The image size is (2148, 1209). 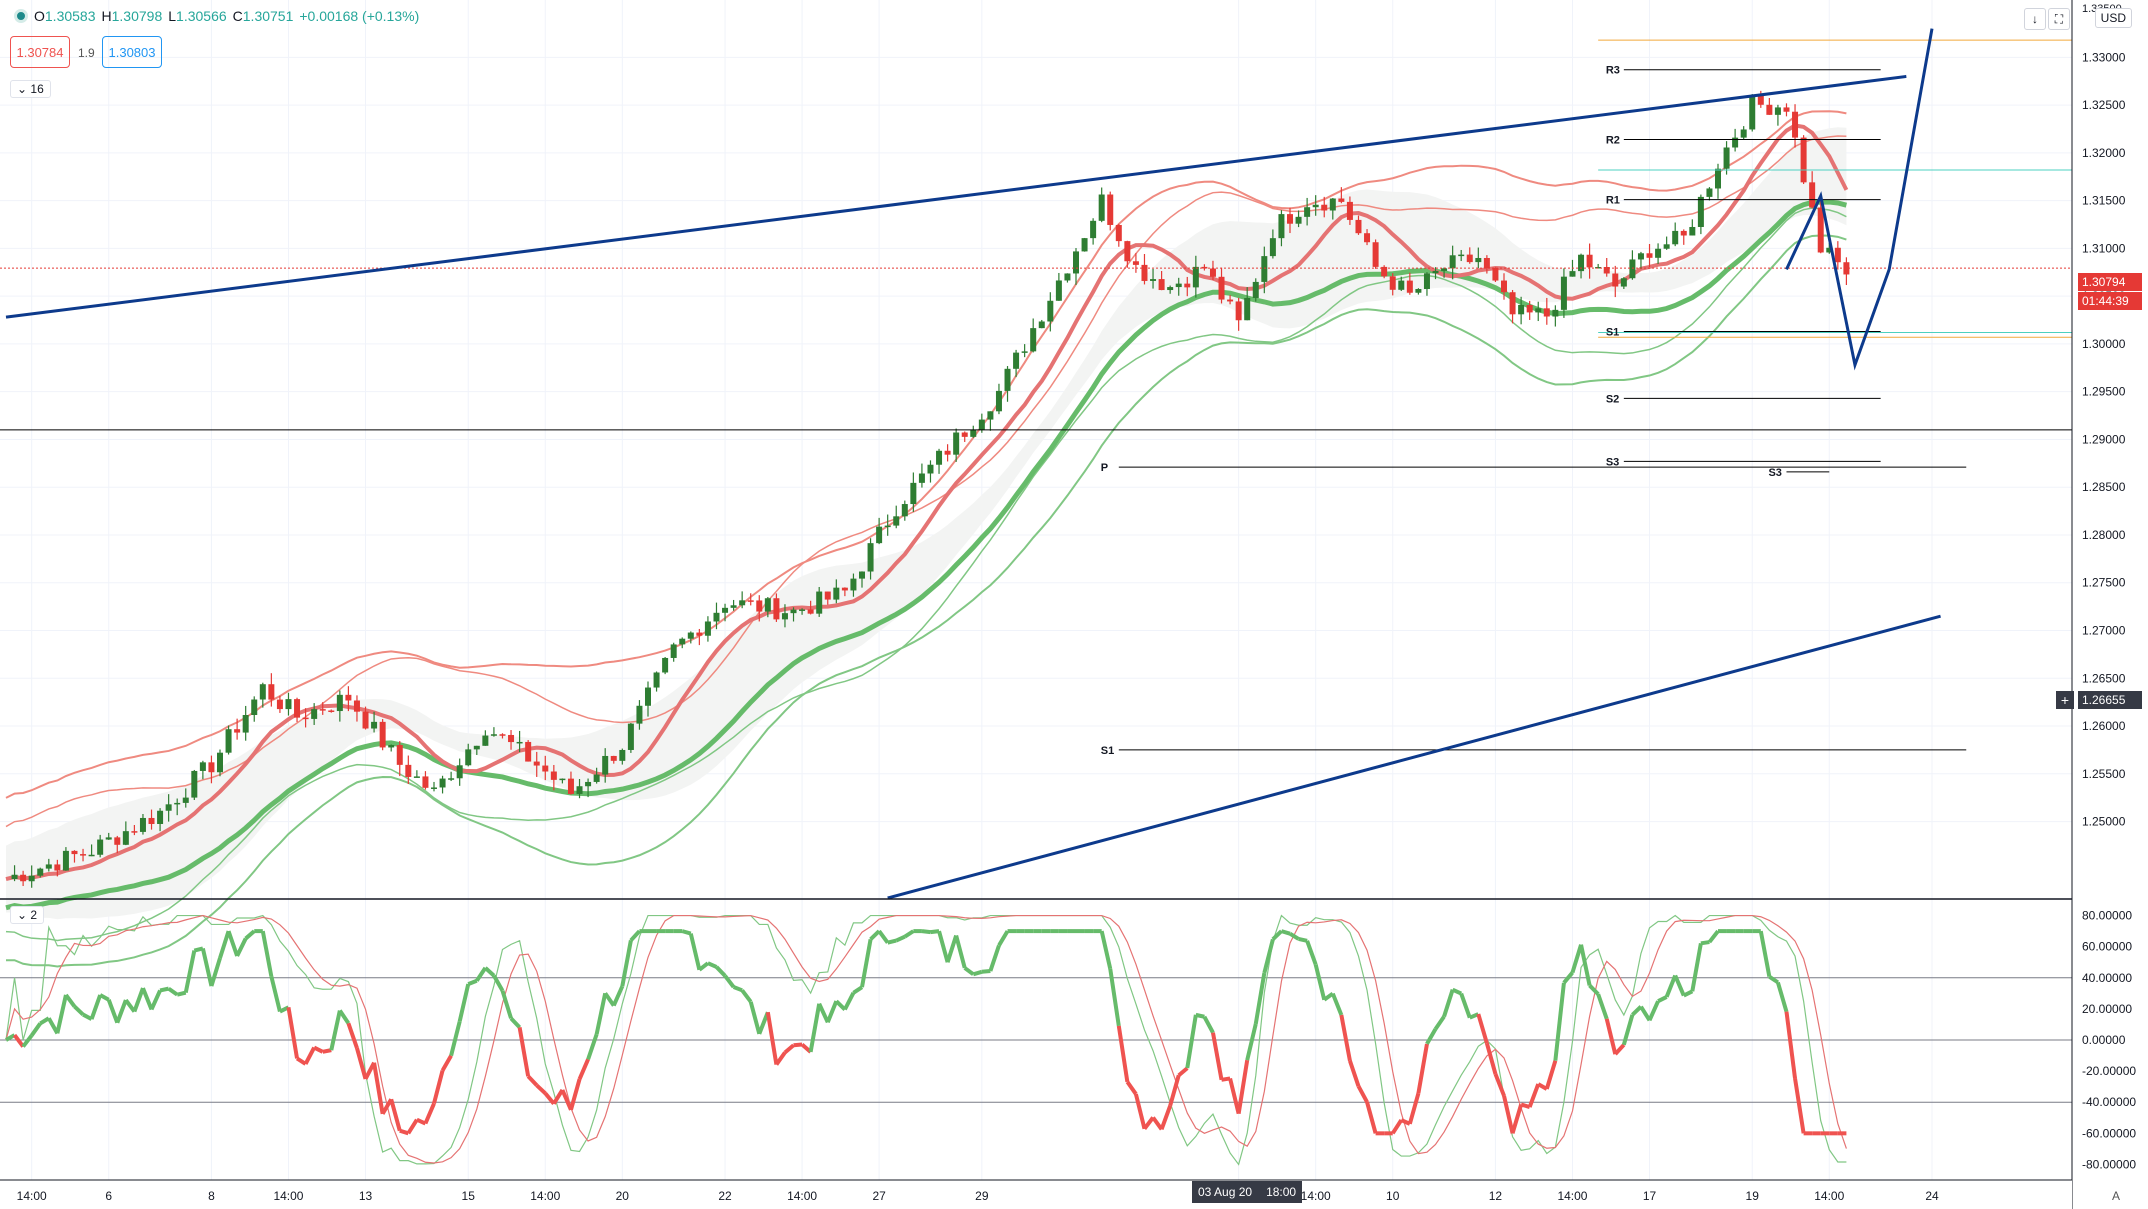 I want to click on buy-button: 1.30803, so click(x=132, y=52).